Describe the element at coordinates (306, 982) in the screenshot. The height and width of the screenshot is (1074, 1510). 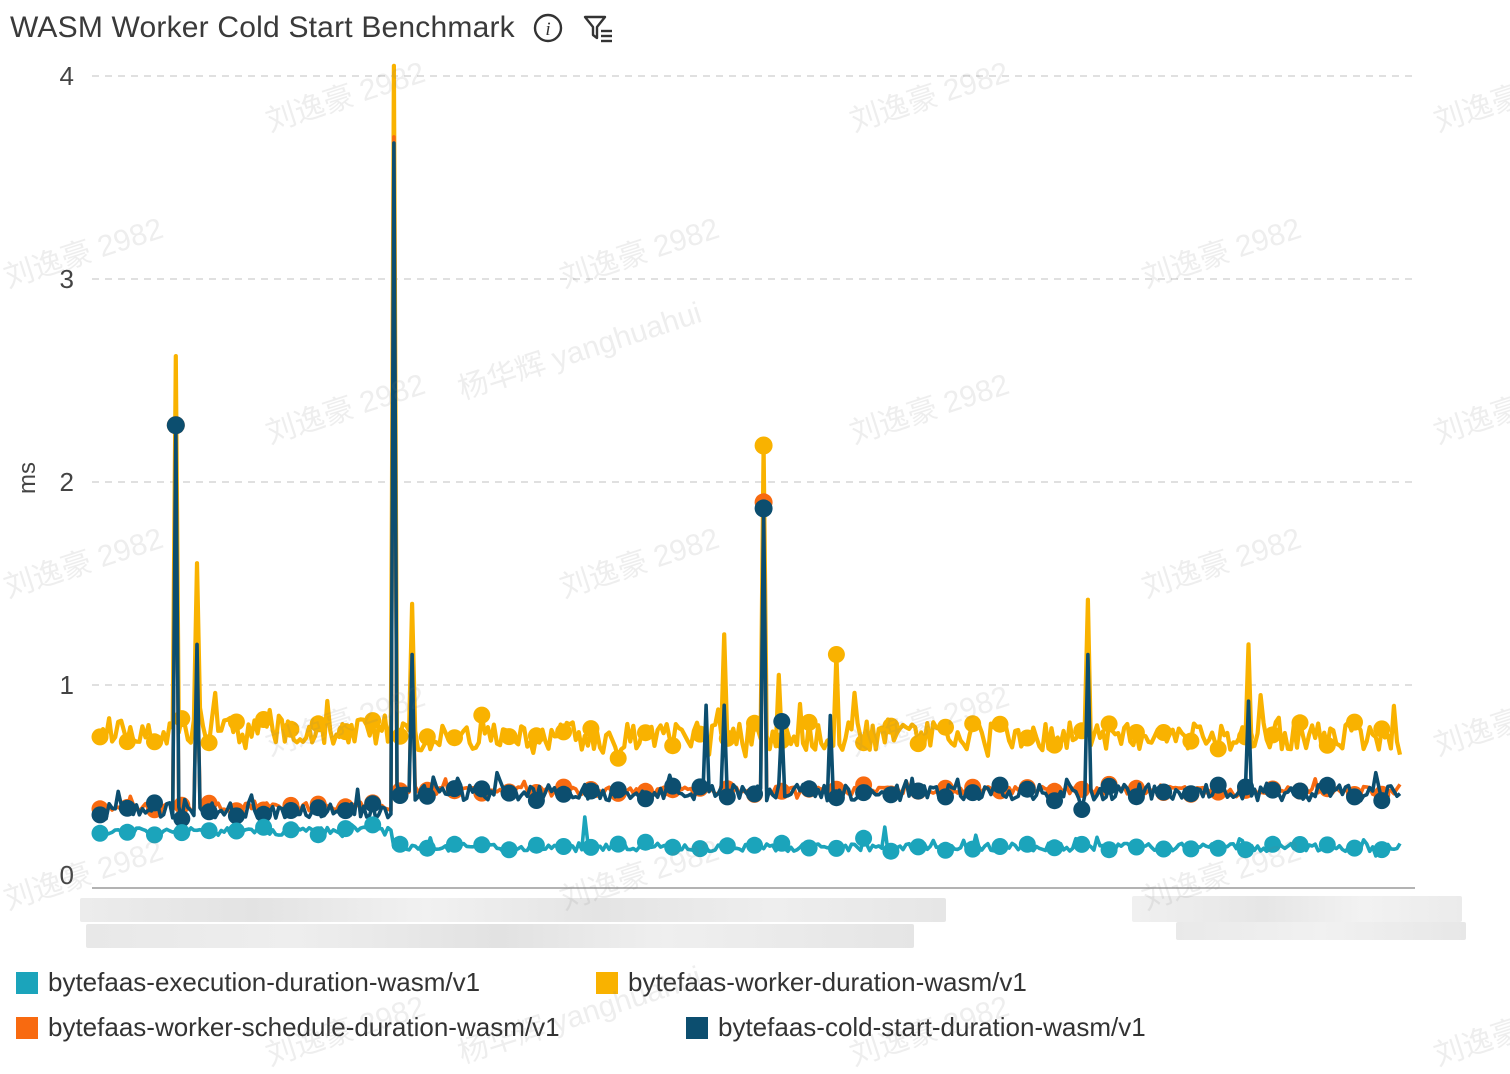
I see `legend-item-execution-duration: bytefaas-execution-duration-wasm/v1` at that location.